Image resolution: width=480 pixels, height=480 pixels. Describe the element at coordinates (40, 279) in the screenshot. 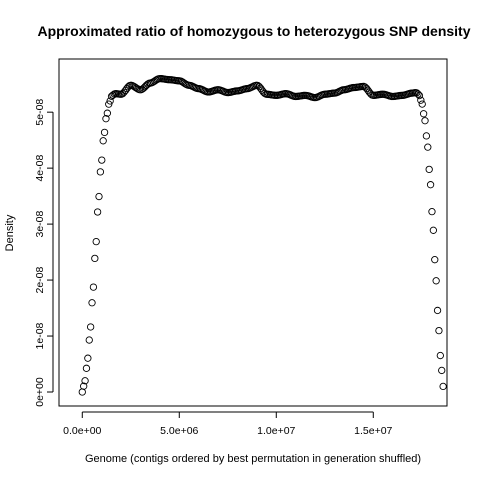

I see `y-tick-label: 2e-08` at that location.